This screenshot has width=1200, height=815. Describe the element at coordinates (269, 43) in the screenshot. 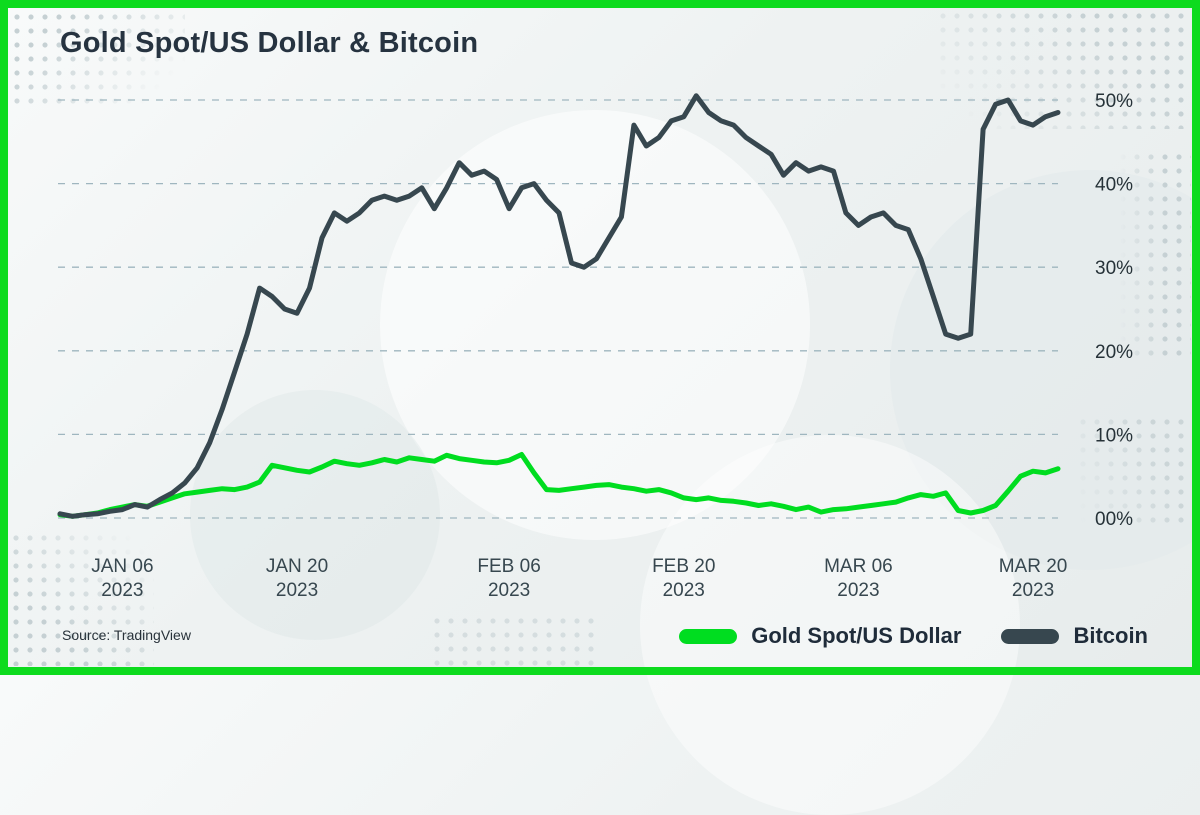

I see `page-title: Gold Spot/US Dollar & Bitcoin` at that location.